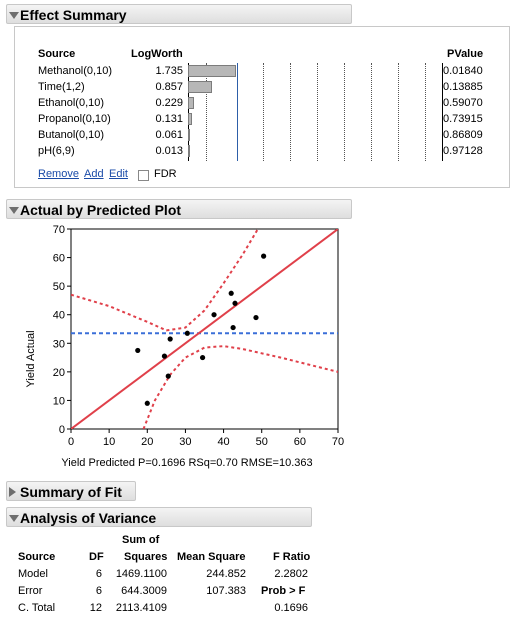 The width and height of the screenshot is (513, 621). What do you see at coordinates (37, 608) in the screenshot?
I see `anova-source: C. Total` at bounding box center [37, 608].